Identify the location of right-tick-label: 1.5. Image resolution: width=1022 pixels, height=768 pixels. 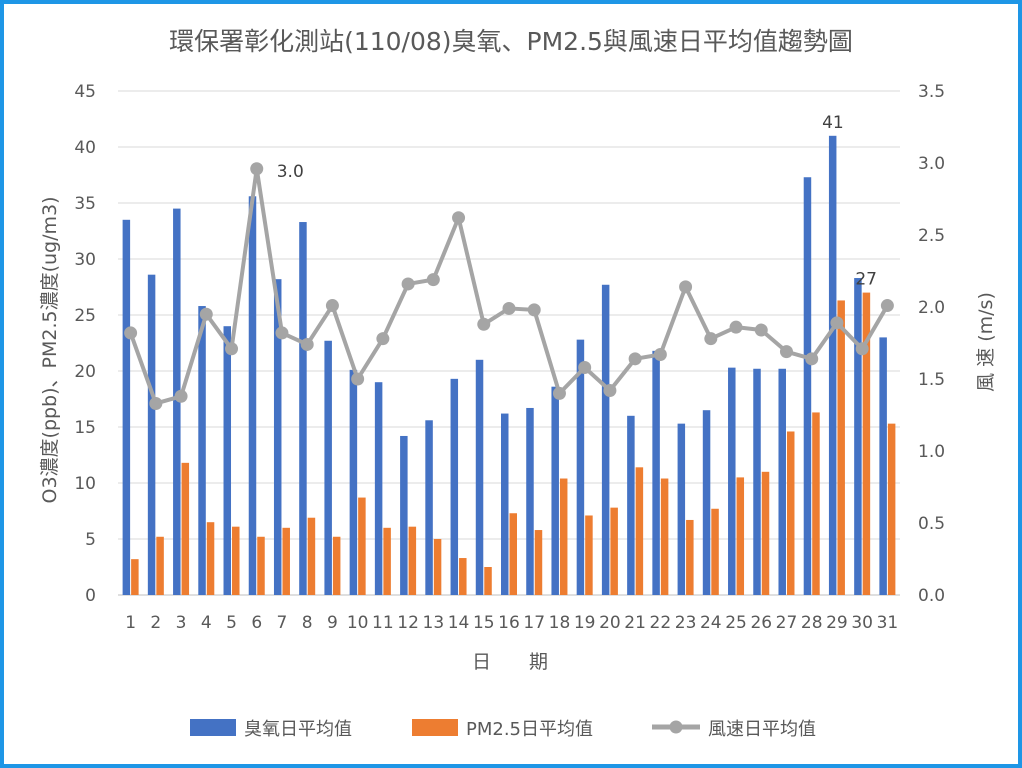
(931, 380).